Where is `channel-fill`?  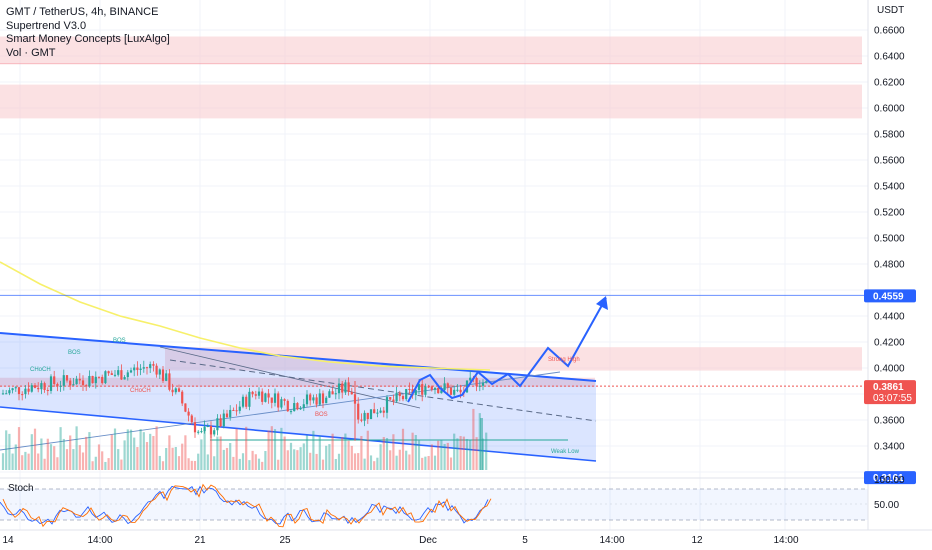 channel-fill is located at coordinates (298, 397).